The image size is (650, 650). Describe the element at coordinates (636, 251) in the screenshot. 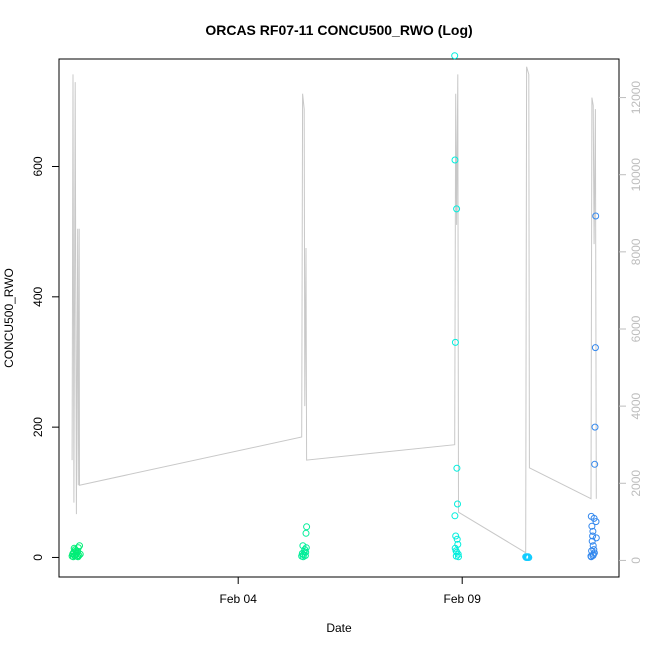

I see `y-right-tick-label: 8000` at that location.